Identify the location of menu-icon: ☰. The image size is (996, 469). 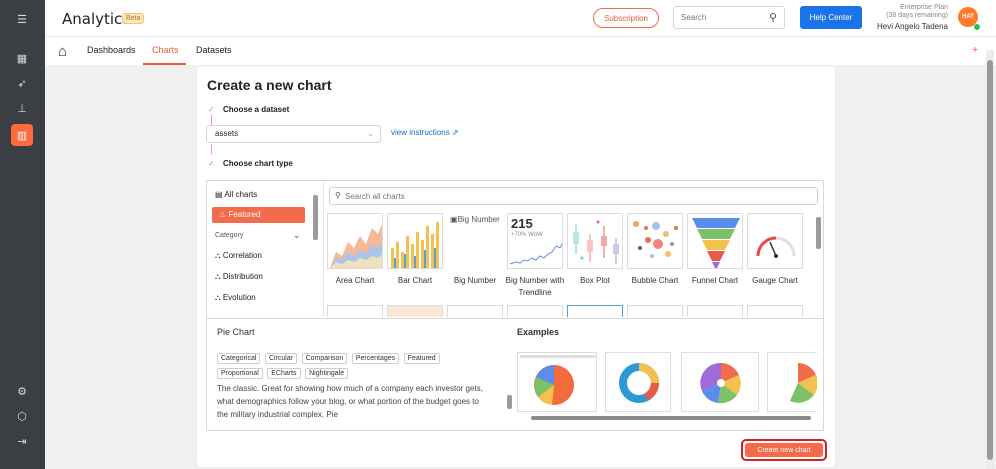
(22, 19).